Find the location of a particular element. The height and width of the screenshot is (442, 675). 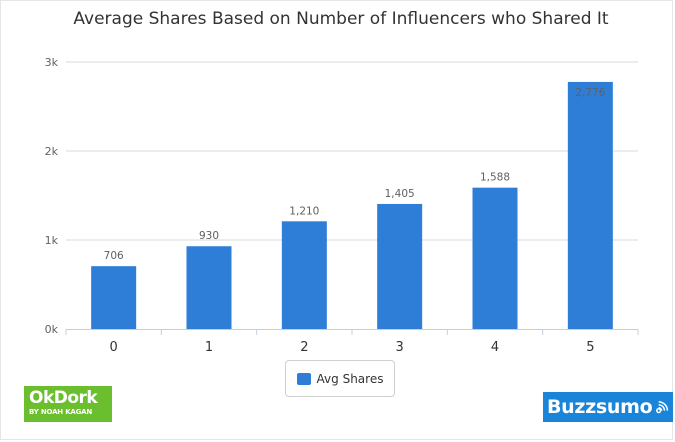

y-tick-label: 2k is located at coordinates (52, 151).